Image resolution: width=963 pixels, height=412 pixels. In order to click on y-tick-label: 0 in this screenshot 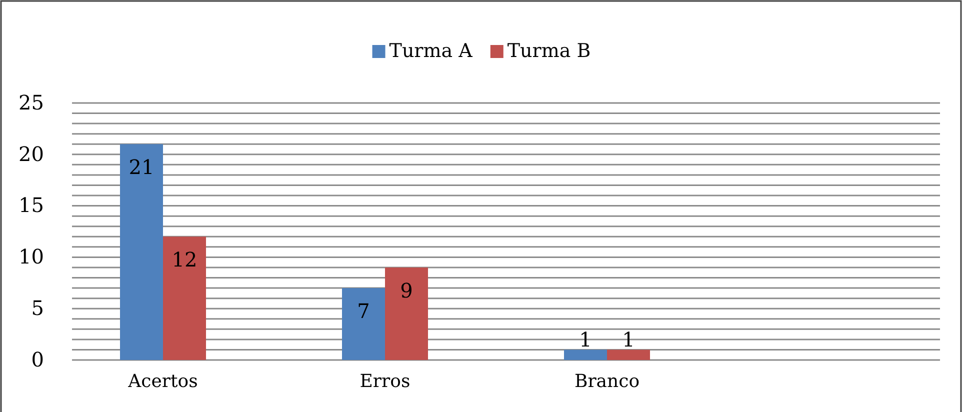, I will do `click(37, 359)`.